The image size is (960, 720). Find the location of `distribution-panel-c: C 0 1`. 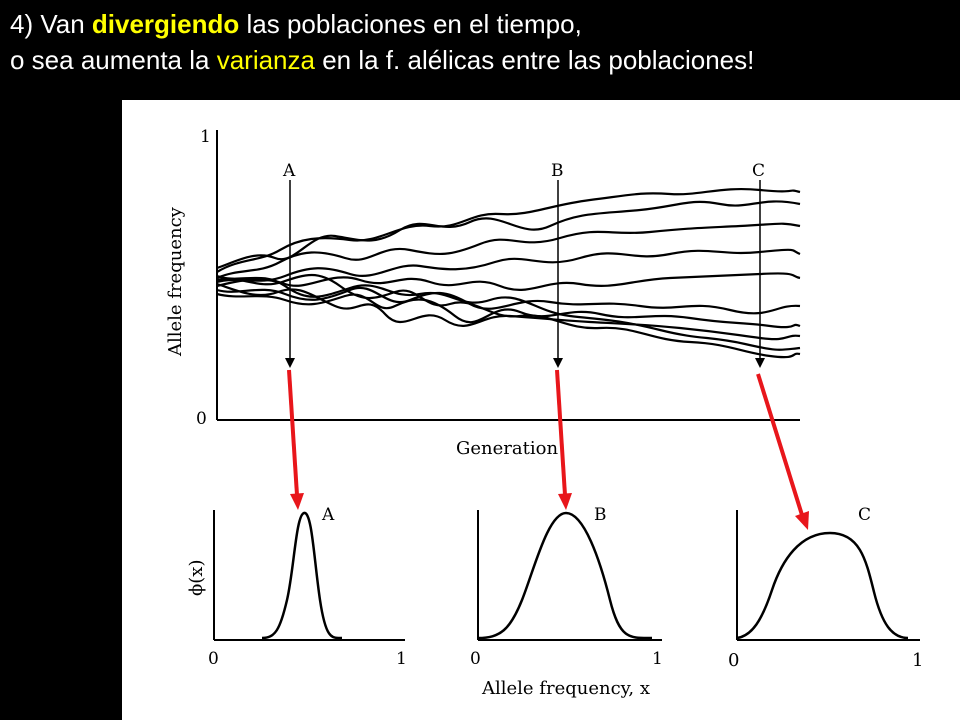

distribution-panel-c: C 0 1 is located at coordinates (825, 588).